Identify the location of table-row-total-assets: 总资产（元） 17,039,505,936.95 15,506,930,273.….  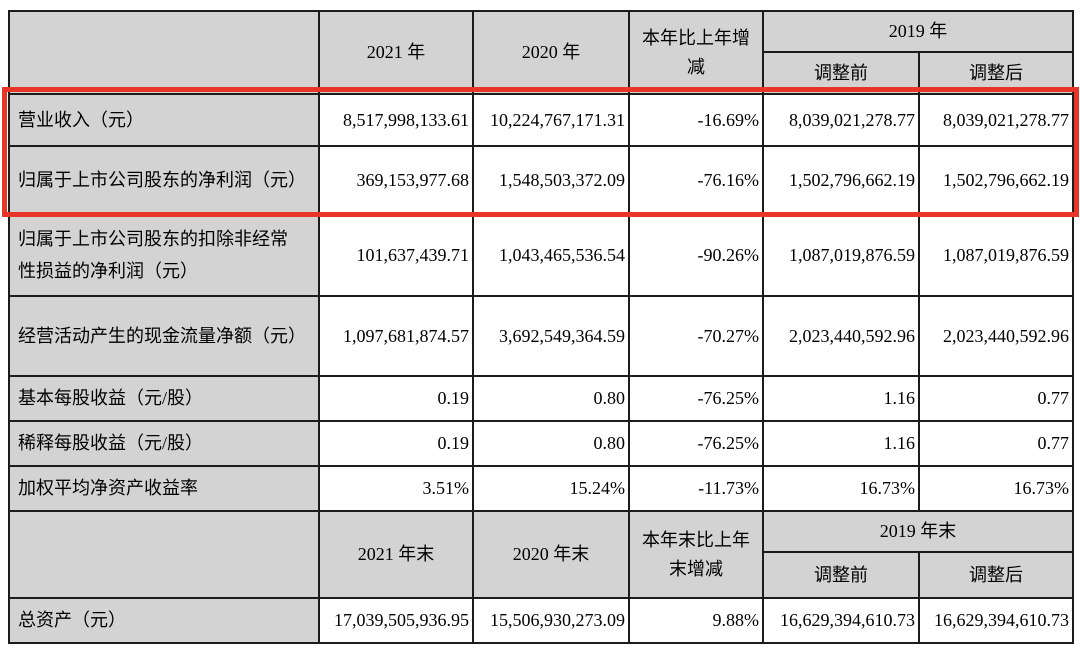
(541, 620).